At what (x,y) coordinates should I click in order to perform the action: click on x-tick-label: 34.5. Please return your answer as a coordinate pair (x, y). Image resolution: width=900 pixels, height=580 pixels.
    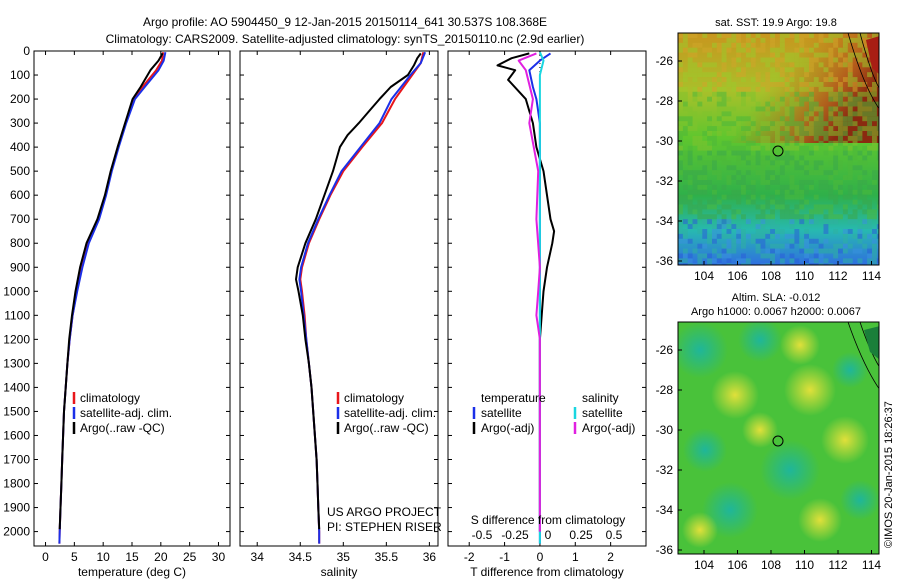
    Looking at the image, I should click on (301, 557).